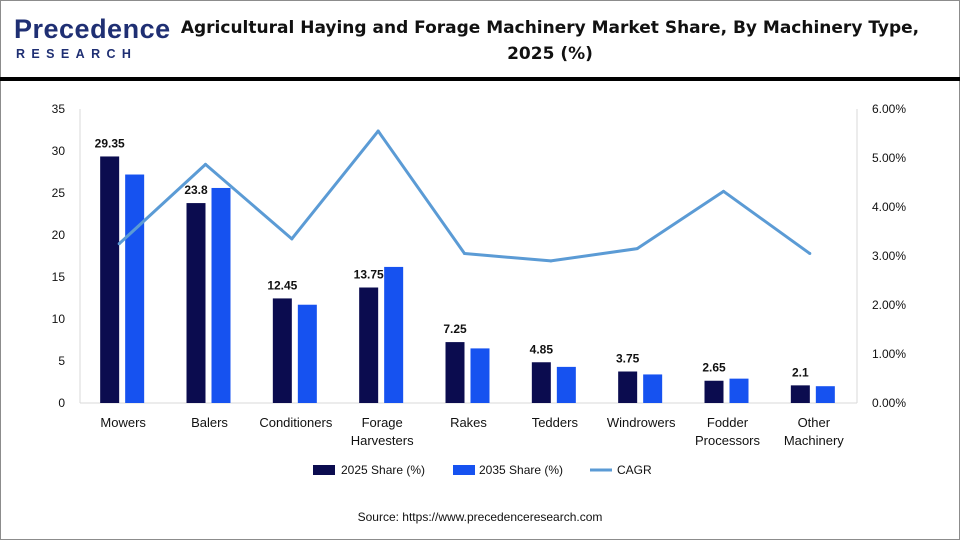  Describe the element at coordinates (59, 151) in the screenshot. I see `y-left-tick-label: 30` at that location.